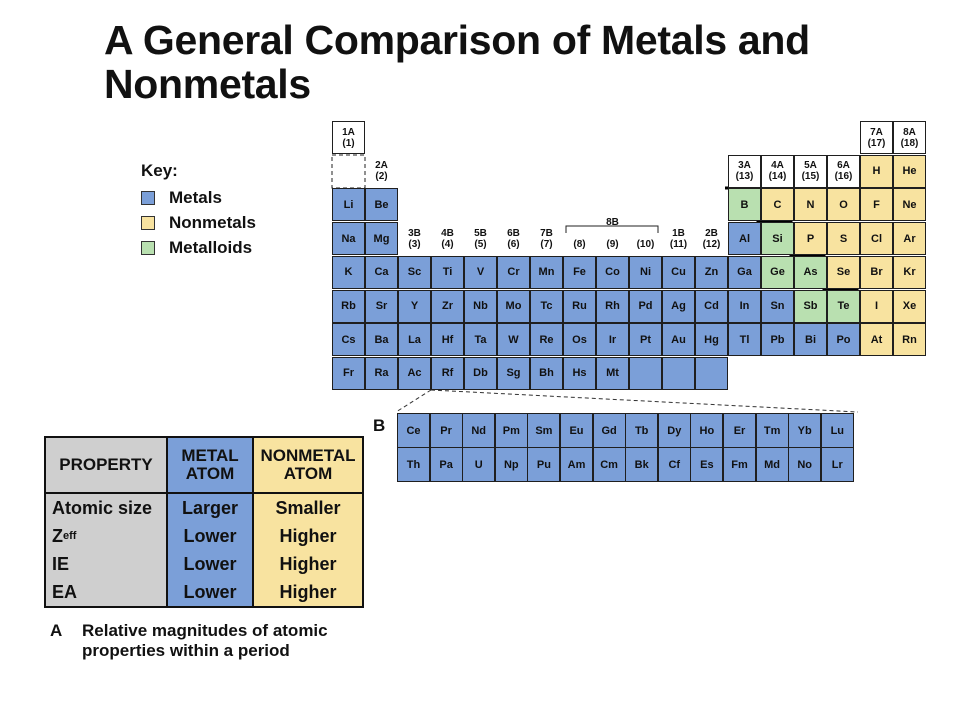 The width and height of the screenshot is (960, 720). Describe the element at coordinates (546, 306) in the screenshot. I see `element-cell: Tc` at that location.